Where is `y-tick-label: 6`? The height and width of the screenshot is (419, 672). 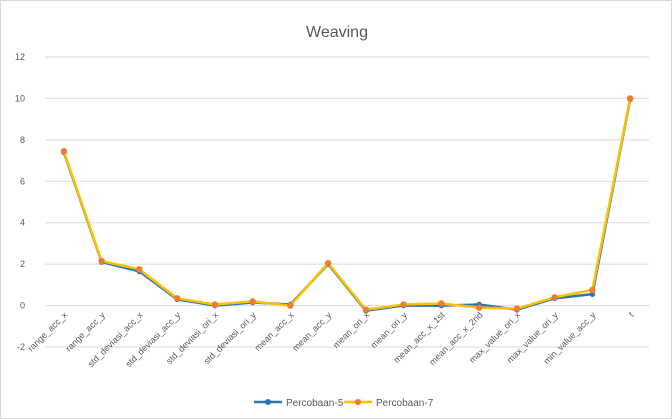 y-tick-label: 6 is located at coordinates (22, 181).